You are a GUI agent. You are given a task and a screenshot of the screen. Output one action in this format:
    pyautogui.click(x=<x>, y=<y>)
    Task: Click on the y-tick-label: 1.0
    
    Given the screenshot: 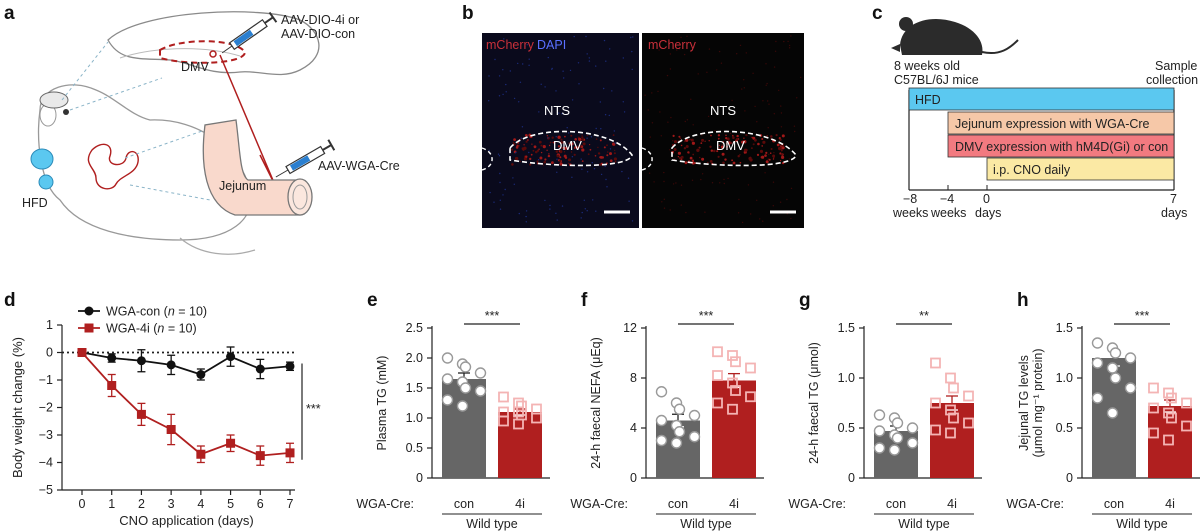 What is the action you would take?
    pyautogui.click(x=846, y=378)
    